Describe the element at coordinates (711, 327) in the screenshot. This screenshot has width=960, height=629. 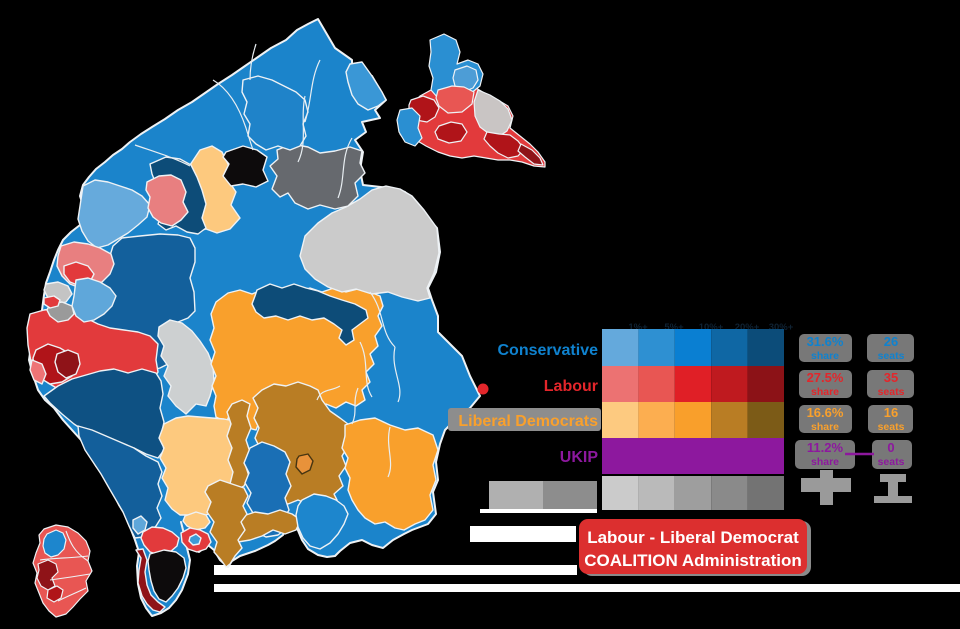
I see `svg-text: 10%+` at that location.